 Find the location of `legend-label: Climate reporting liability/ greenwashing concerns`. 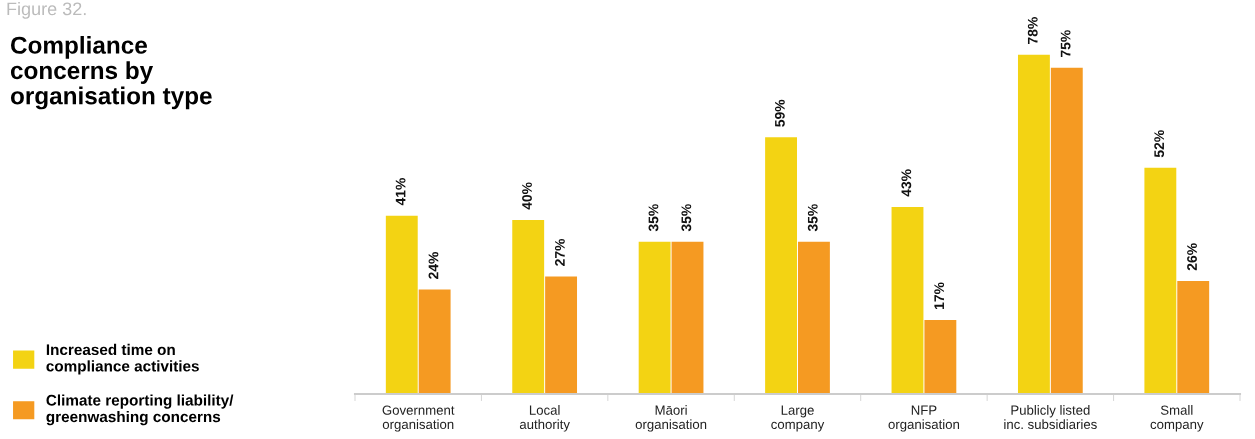

legend-label: Climate reporting liability/ greenwashing concerns is located at coordinates (140, 410).